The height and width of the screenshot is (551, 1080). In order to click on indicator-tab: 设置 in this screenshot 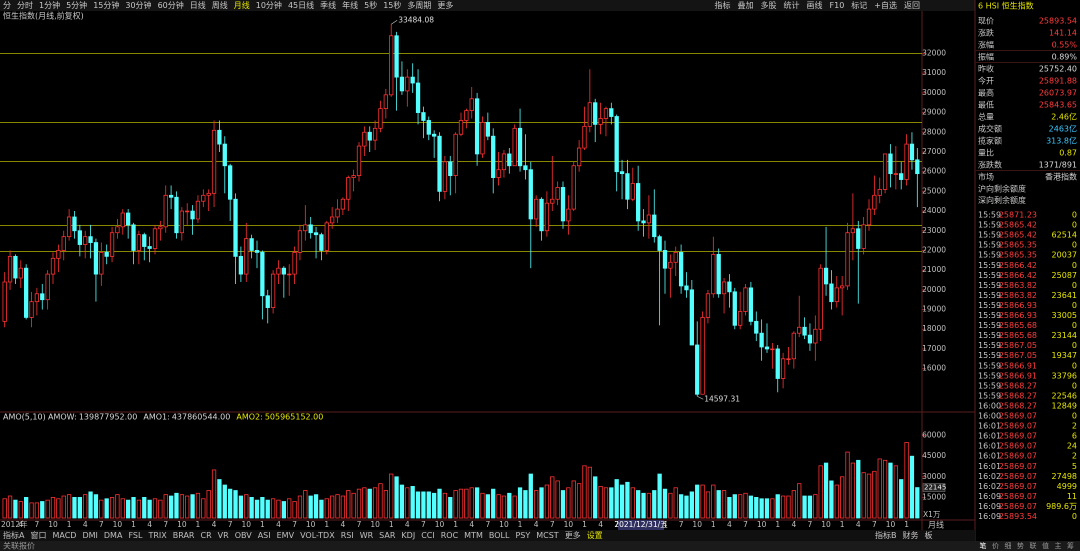, I will do `click(595, 535)`.